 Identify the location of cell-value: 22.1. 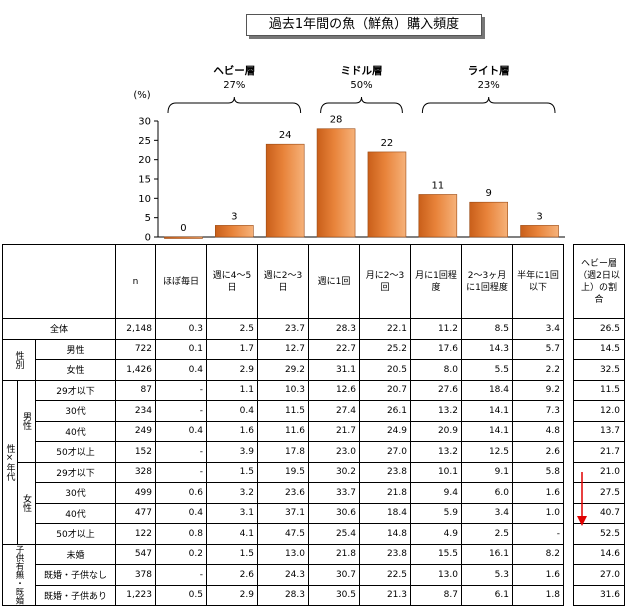
(385, 329).